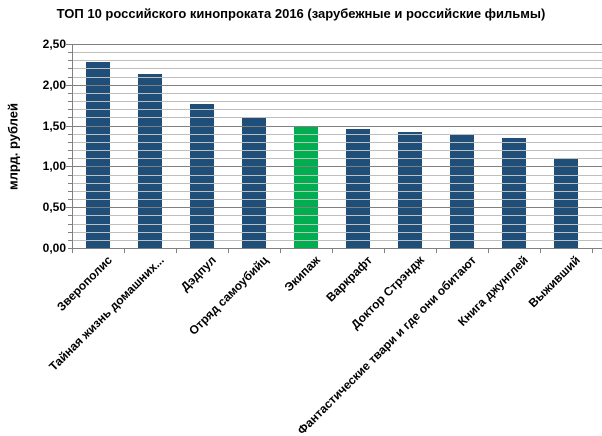  I want to click on category-label: Дэдпул, so click(198, 274).